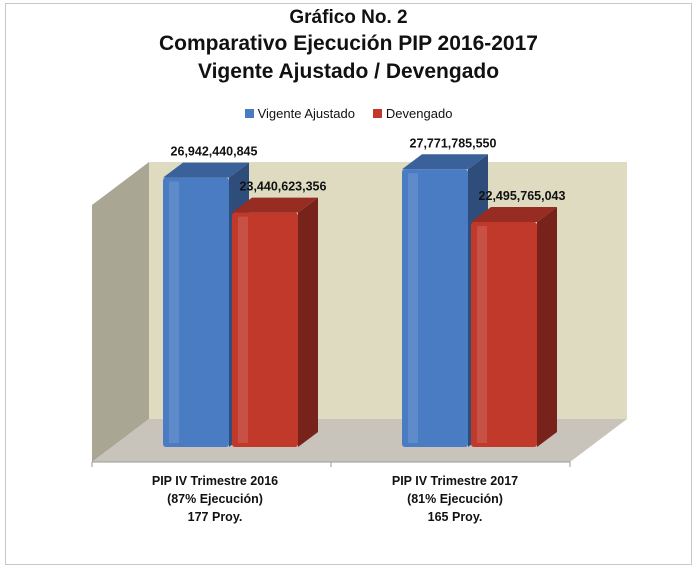 This screenshot has height=569, width=697. Describe the element at coordinates (120, 312) in the screenshot. I see `chart-side-wall` at that location.